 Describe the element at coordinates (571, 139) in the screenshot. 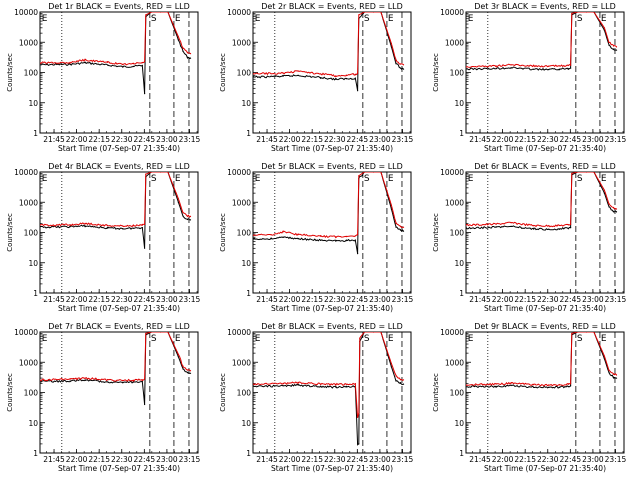

I see `x-tick-label: 22:45` at that location.